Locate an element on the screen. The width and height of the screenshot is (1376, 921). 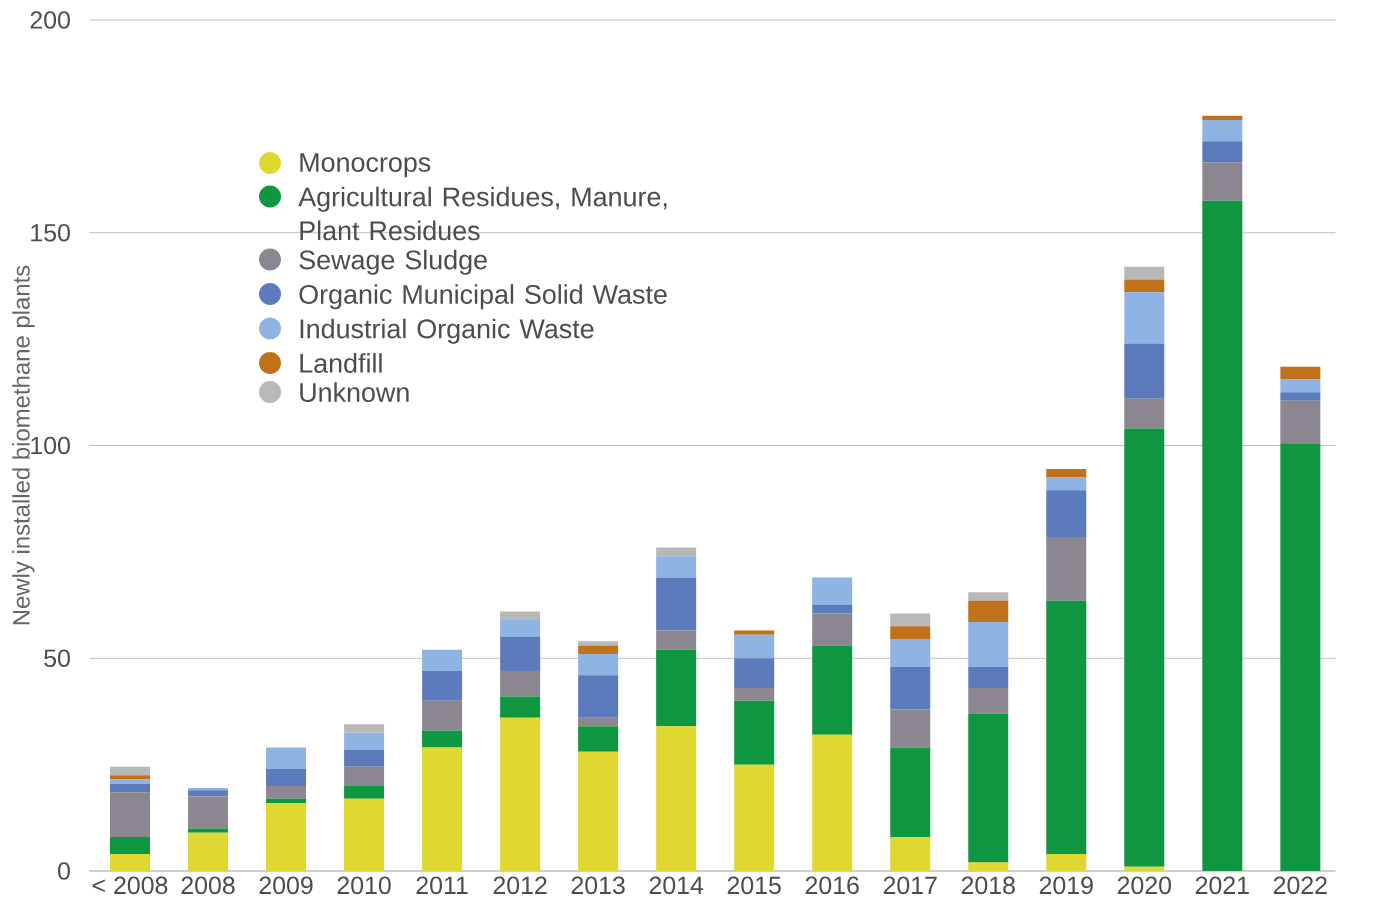
x-tick-label: 2019 is located at coordinates (1066, 885).